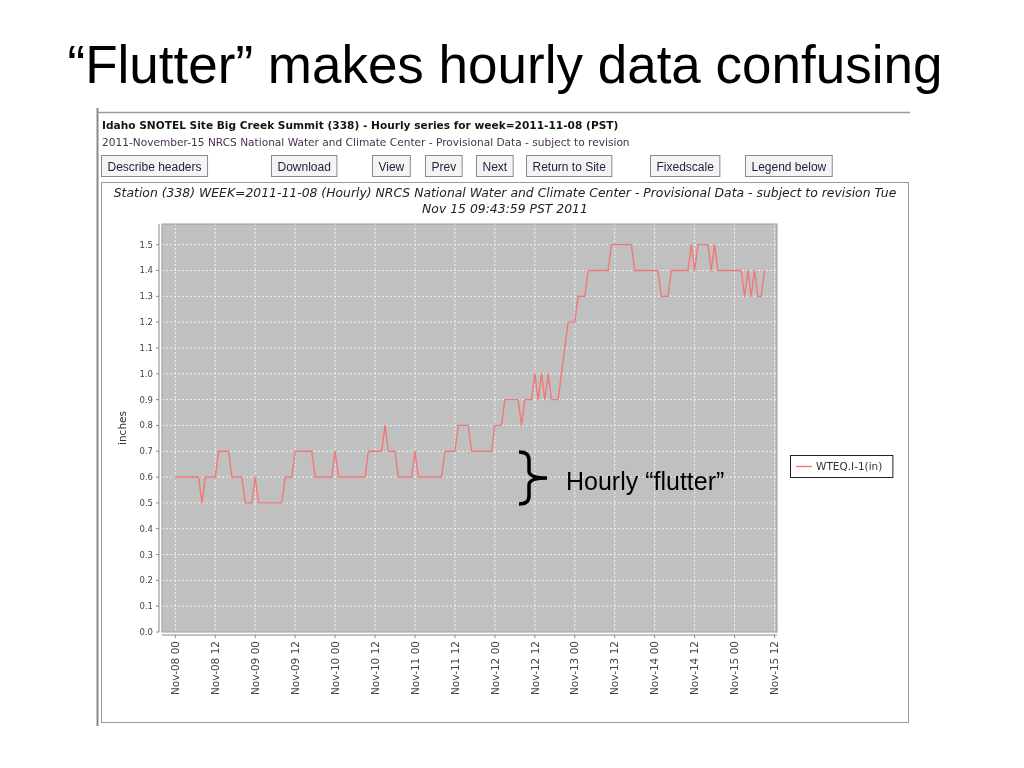 This screenshot has height=768, width=1024. I want to click on x-tick-label: Nov-10 12, so click(374, 668).